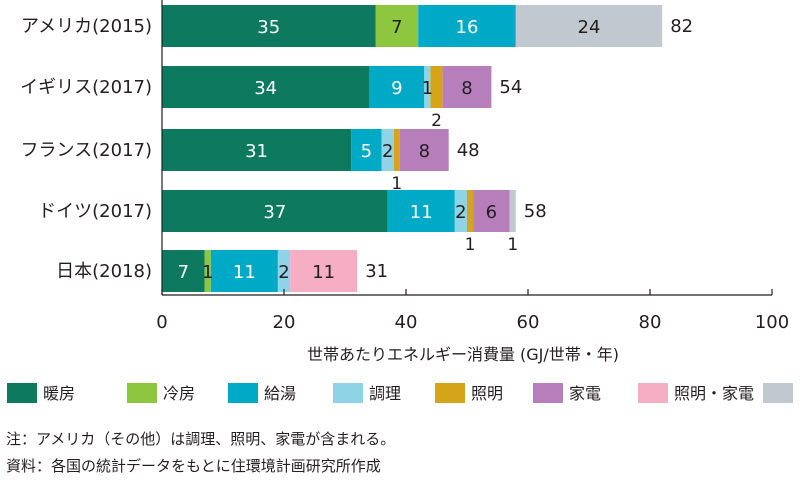  I want to click on category-label: 日本(2018), so click(104, 271).